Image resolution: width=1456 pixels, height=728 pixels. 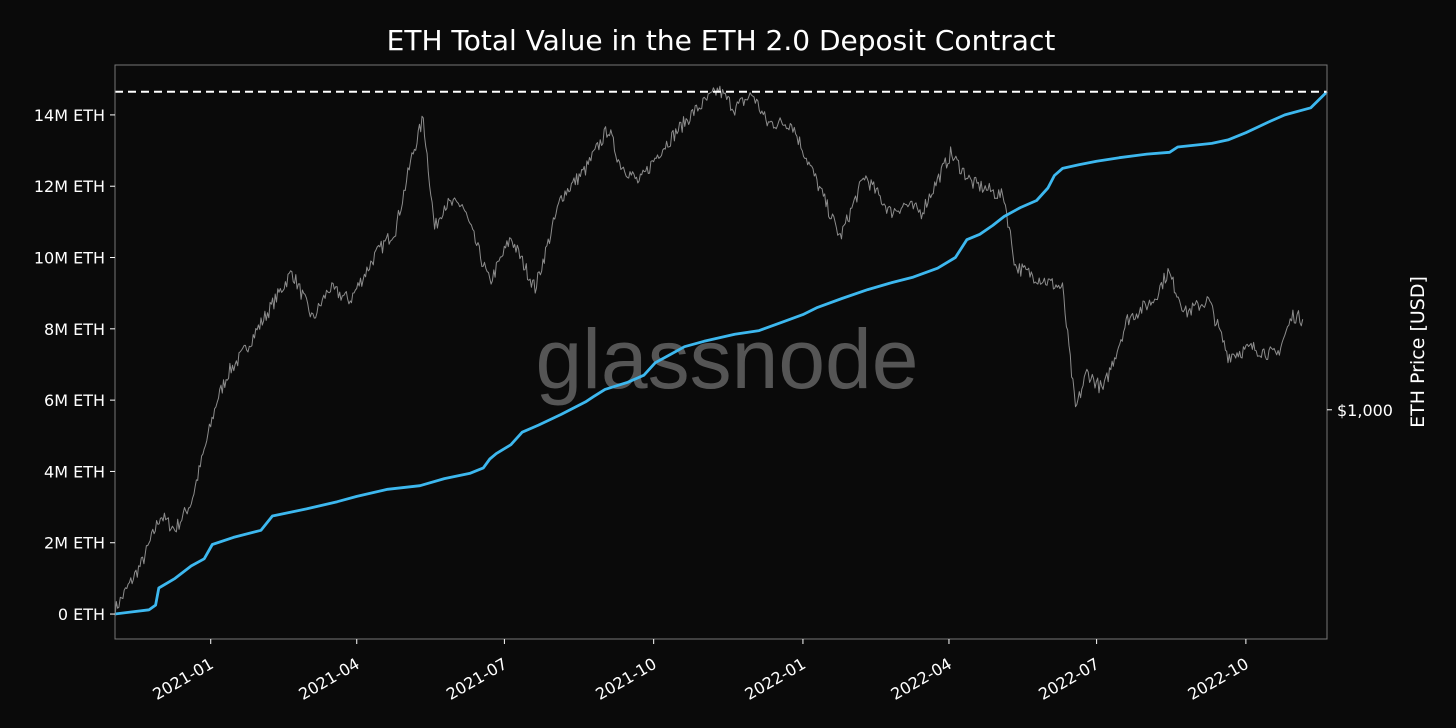 I want to click on x-tick-label: 2022-04, so click(x=921, y=679).